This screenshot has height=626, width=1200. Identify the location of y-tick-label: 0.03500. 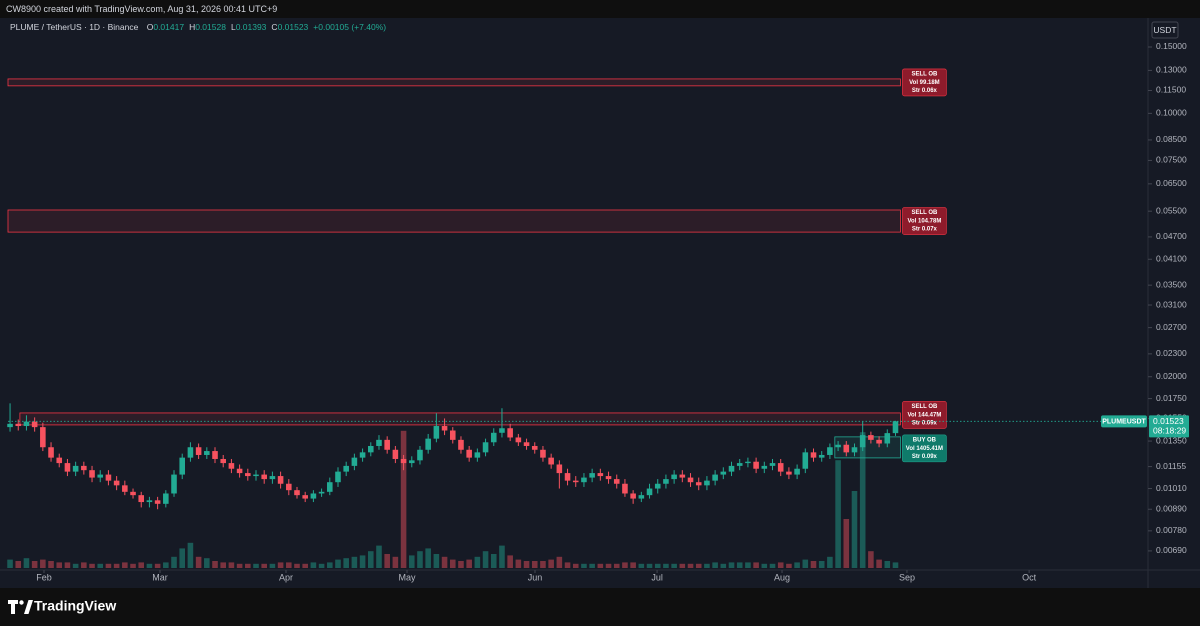
(1171, 284).